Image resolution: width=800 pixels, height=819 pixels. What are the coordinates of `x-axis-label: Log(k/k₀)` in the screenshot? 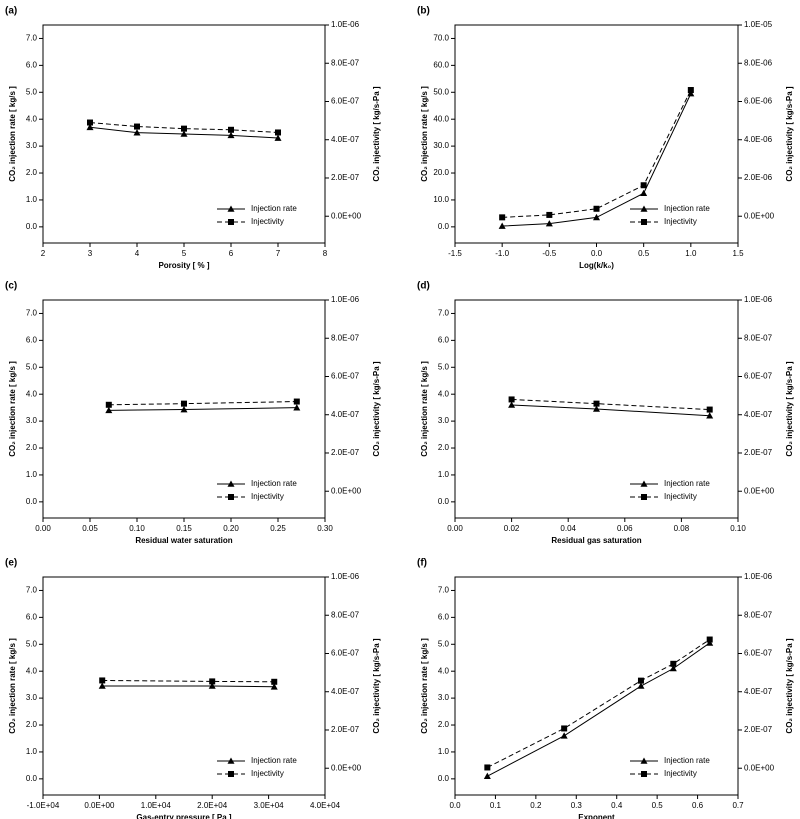 It's located at (596, 265).